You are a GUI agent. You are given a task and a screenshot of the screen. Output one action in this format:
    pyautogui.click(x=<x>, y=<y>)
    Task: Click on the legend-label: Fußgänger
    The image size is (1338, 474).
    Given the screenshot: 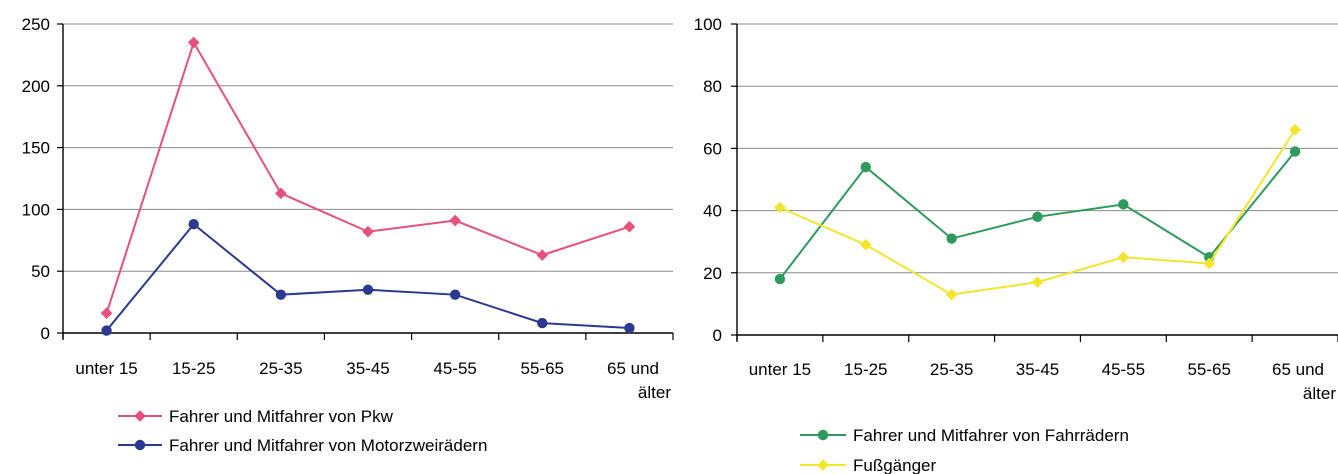 What is the action you would take?
    pyautogui.click(x=894, y=465)
    